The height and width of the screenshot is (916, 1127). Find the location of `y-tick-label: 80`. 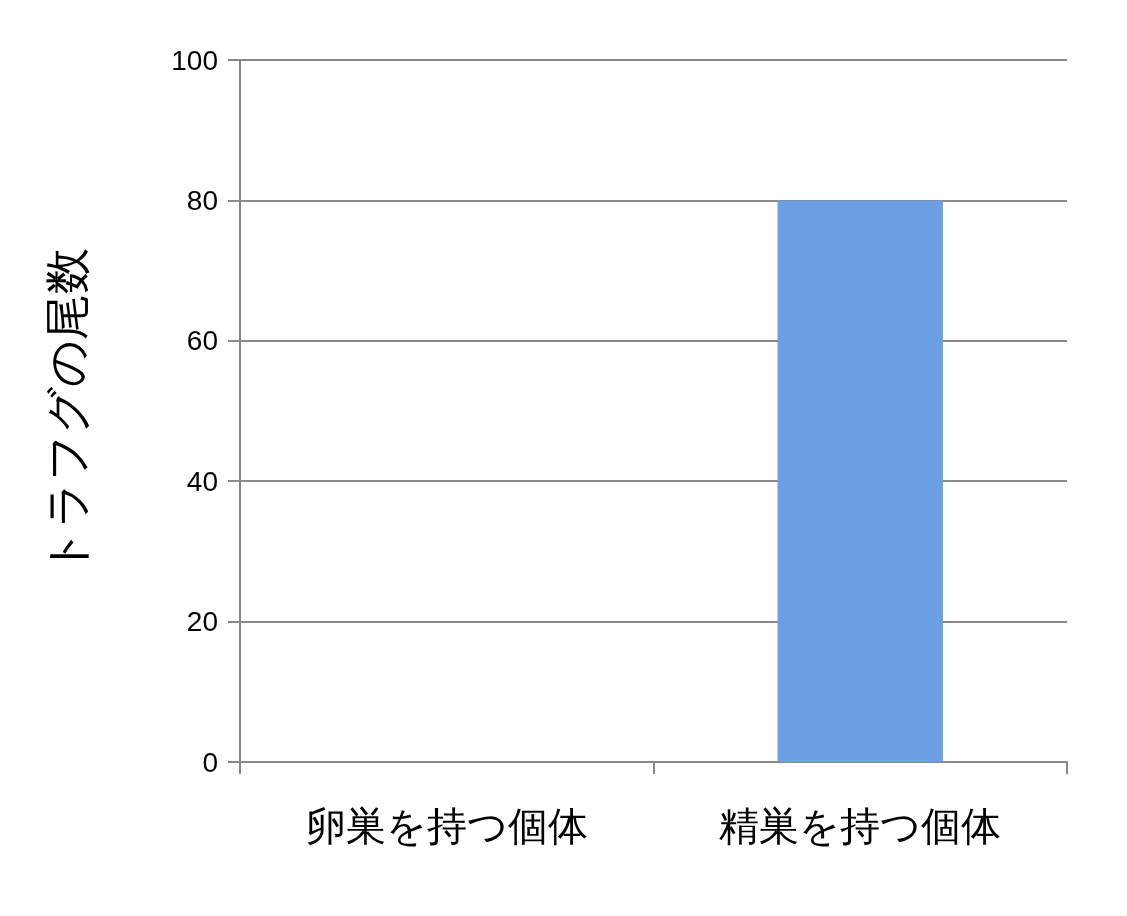

y-tick-label: 80 is located at coordinates (202, 200).